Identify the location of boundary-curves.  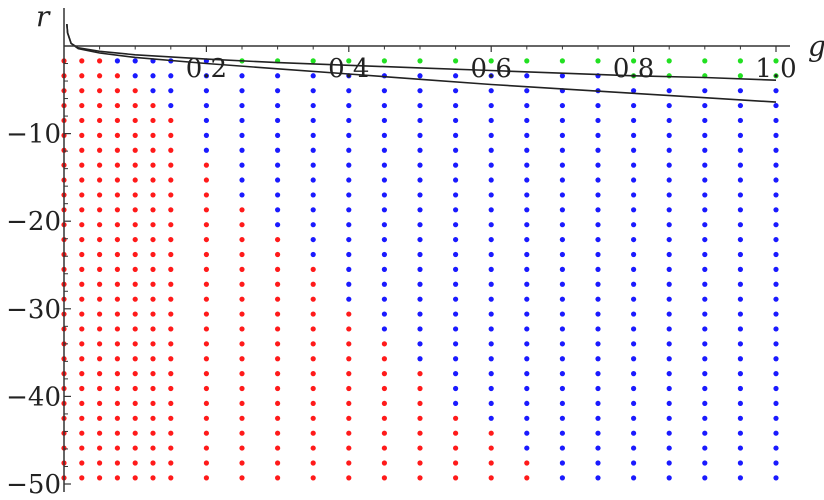
(421, 63).